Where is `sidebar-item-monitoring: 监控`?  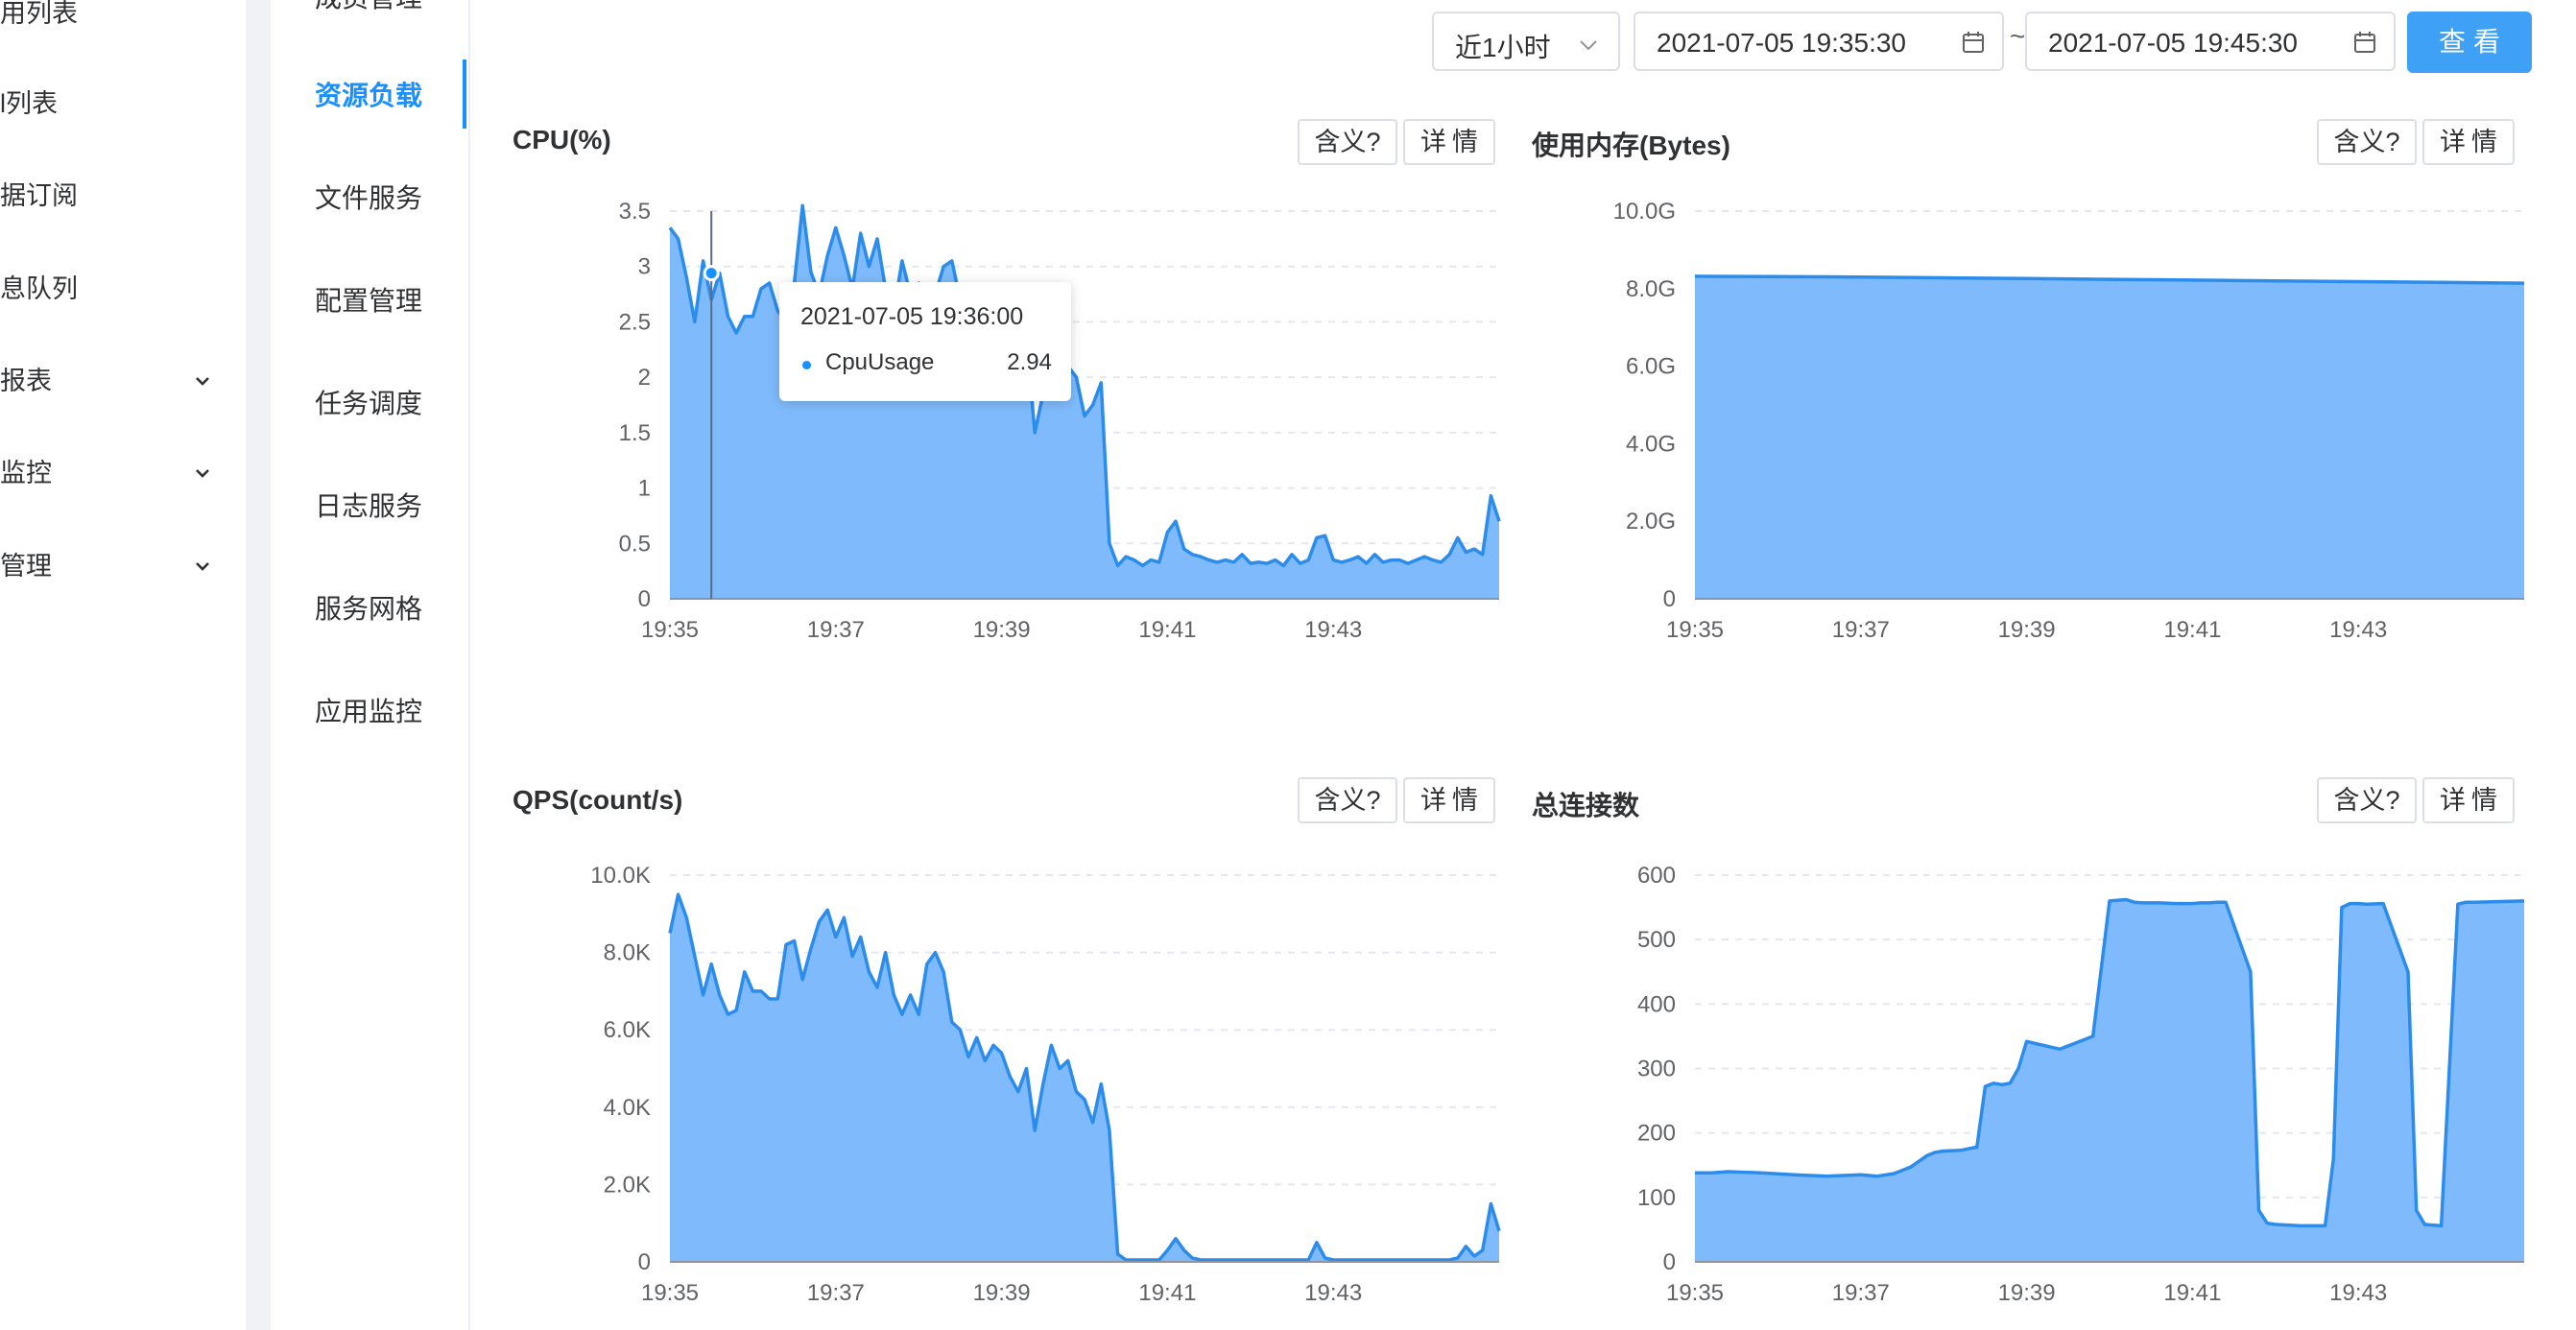
sidebar-item-monitoring: 监控 is located at coordinates (104, 473).